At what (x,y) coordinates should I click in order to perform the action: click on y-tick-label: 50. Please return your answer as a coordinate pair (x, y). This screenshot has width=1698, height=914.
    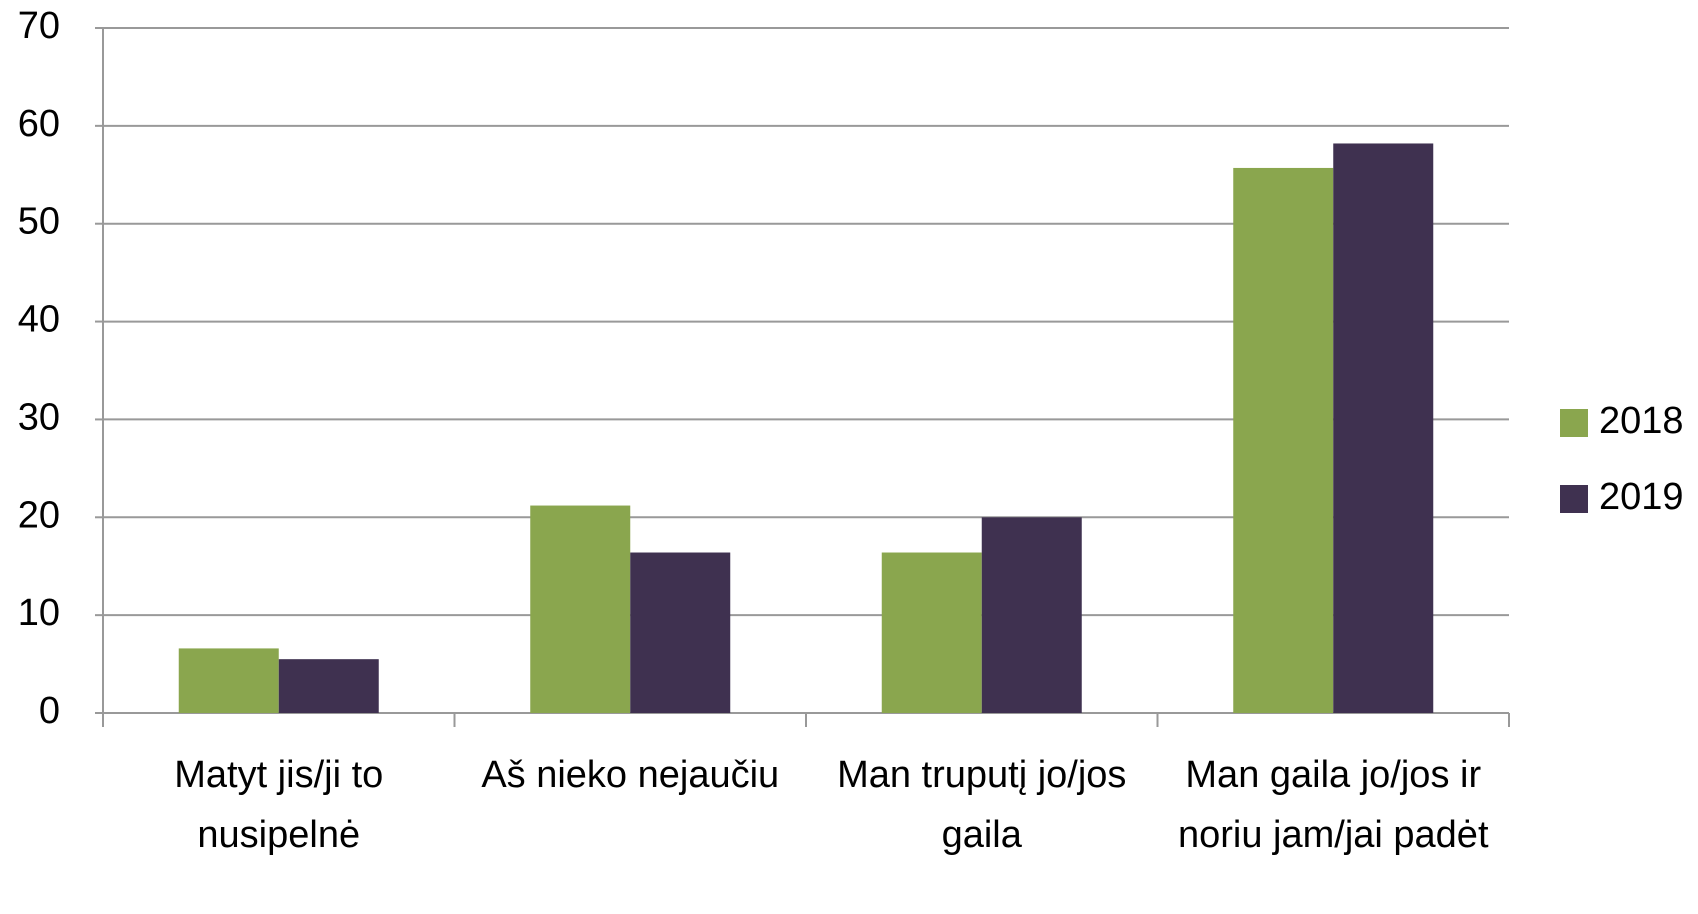
    Looking at the image, I should click on (39, 222).